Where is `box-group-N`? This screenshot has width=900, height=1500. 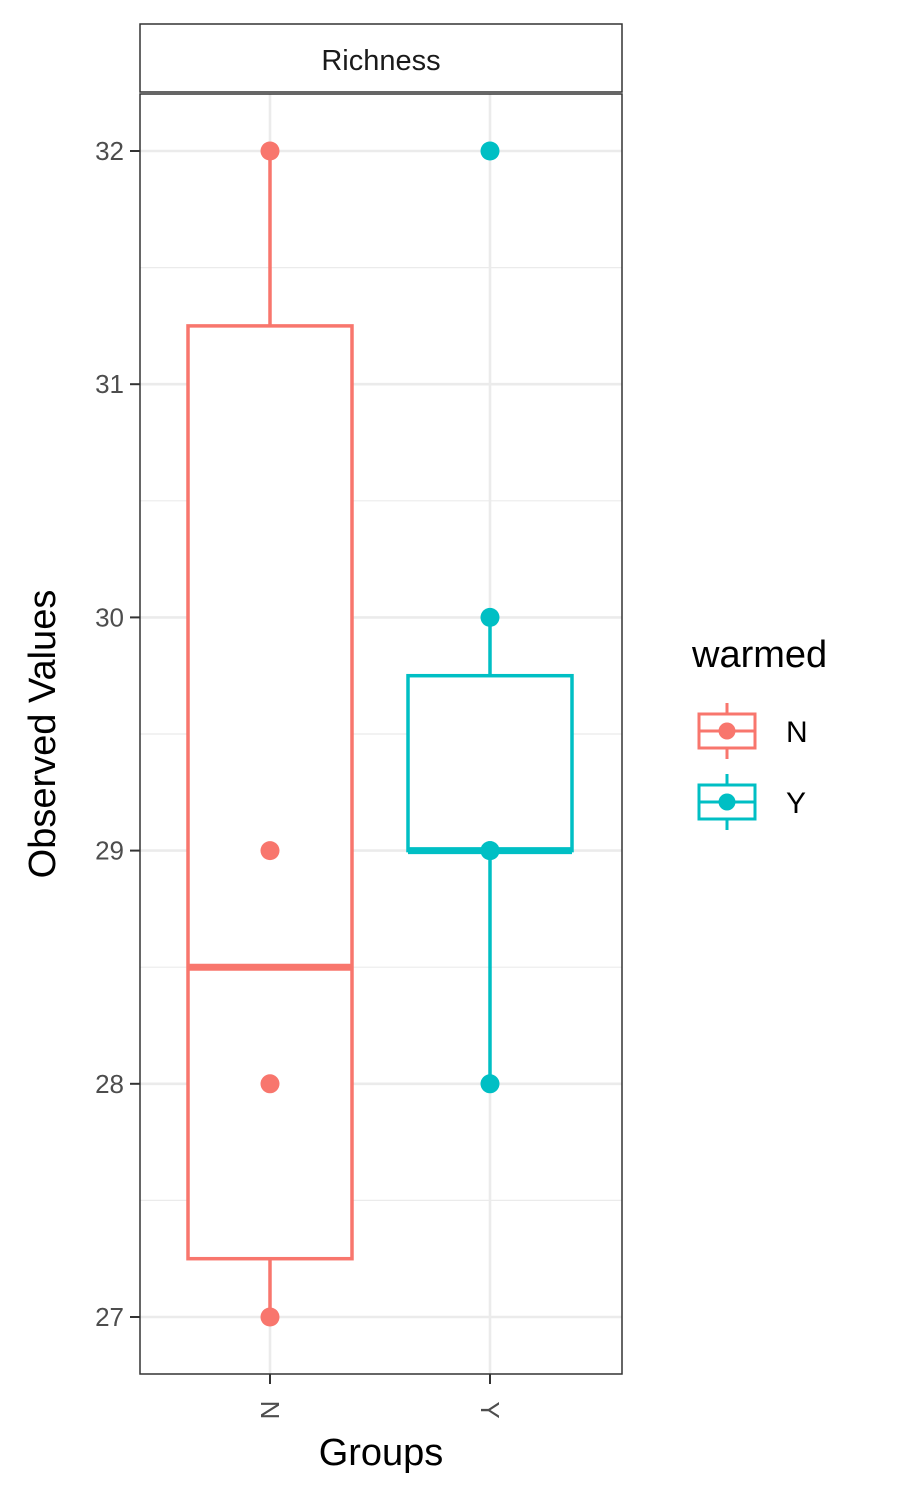 box-group-N is located at coordinates (270, 734).